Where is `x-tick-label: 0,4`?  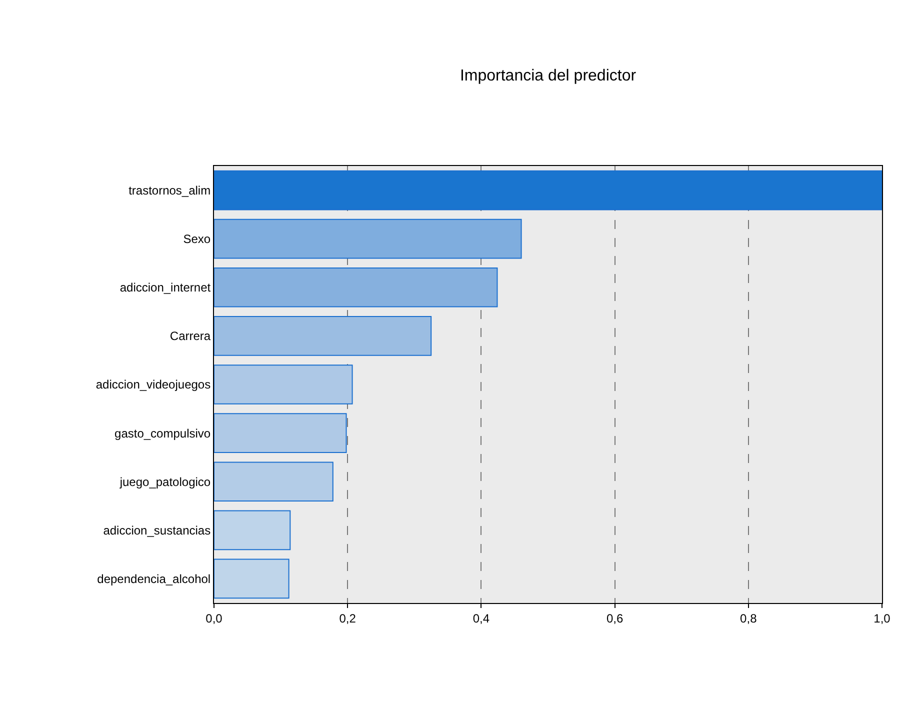
x-tick-label: 0,4 is located at coordinates (481, 618).